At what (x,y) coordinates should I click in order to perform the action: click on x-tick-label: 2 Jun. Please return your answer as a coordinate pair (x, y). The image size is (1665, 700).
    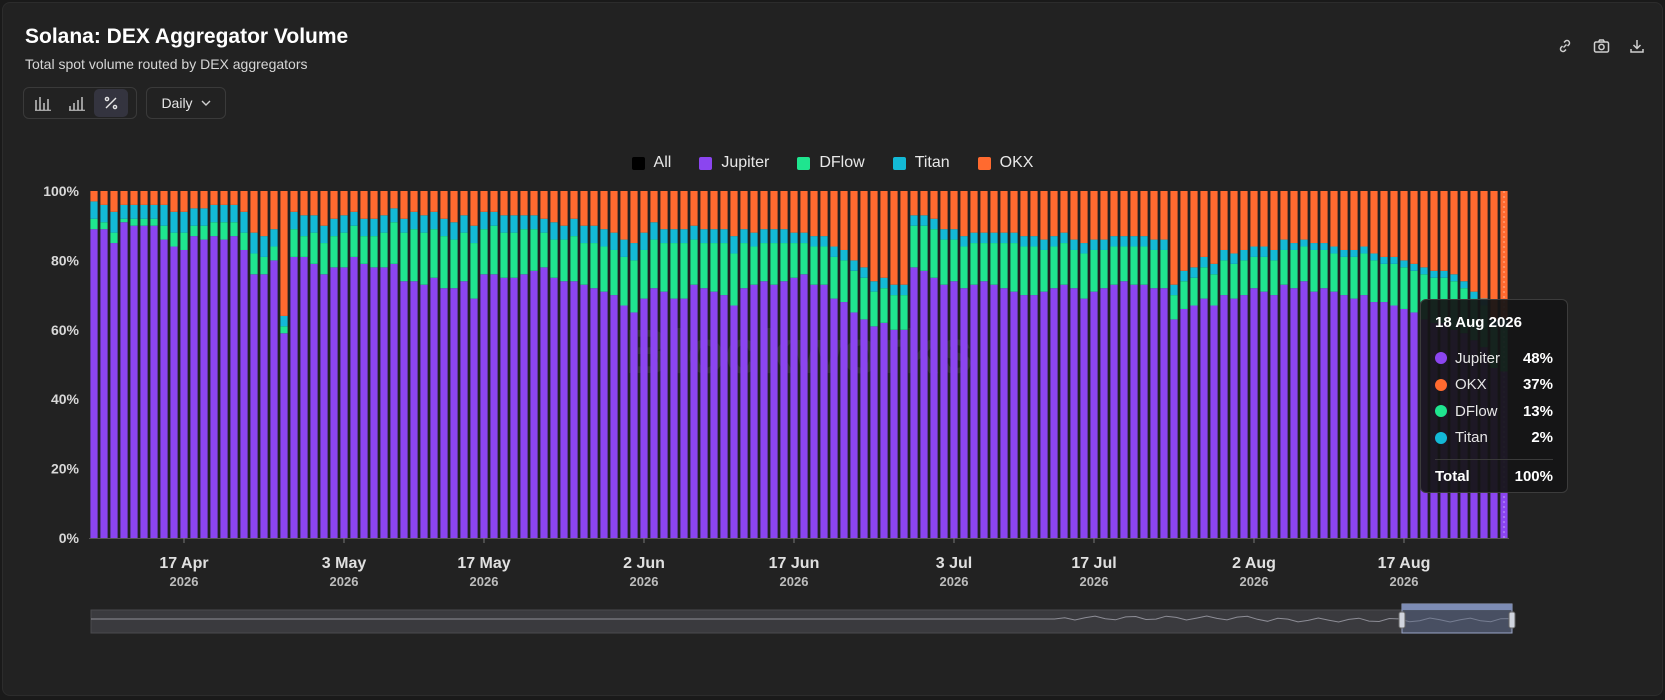
    Looking at the image, I should click on (644, 563).